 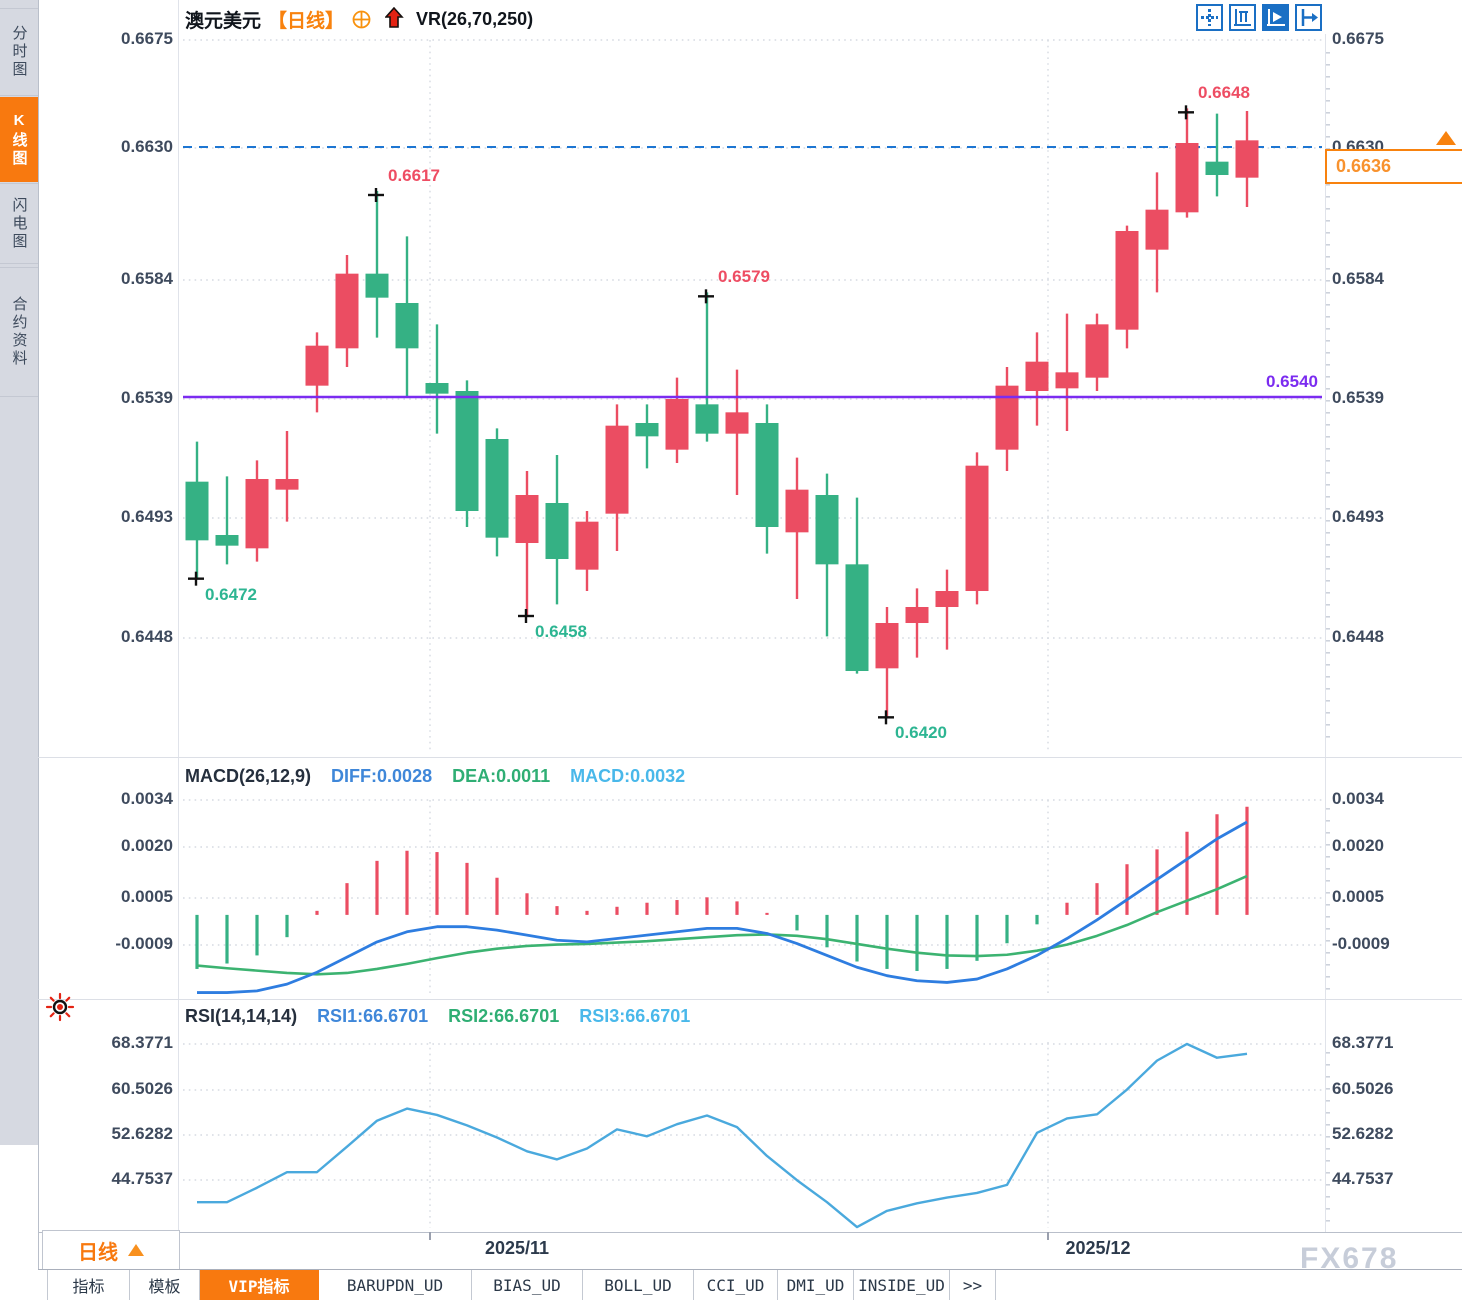 What do you see at coordinates (19, 52) in the screenshot?
I see `sidebar-item-1: 分时图` at bounding box center [19, 52].